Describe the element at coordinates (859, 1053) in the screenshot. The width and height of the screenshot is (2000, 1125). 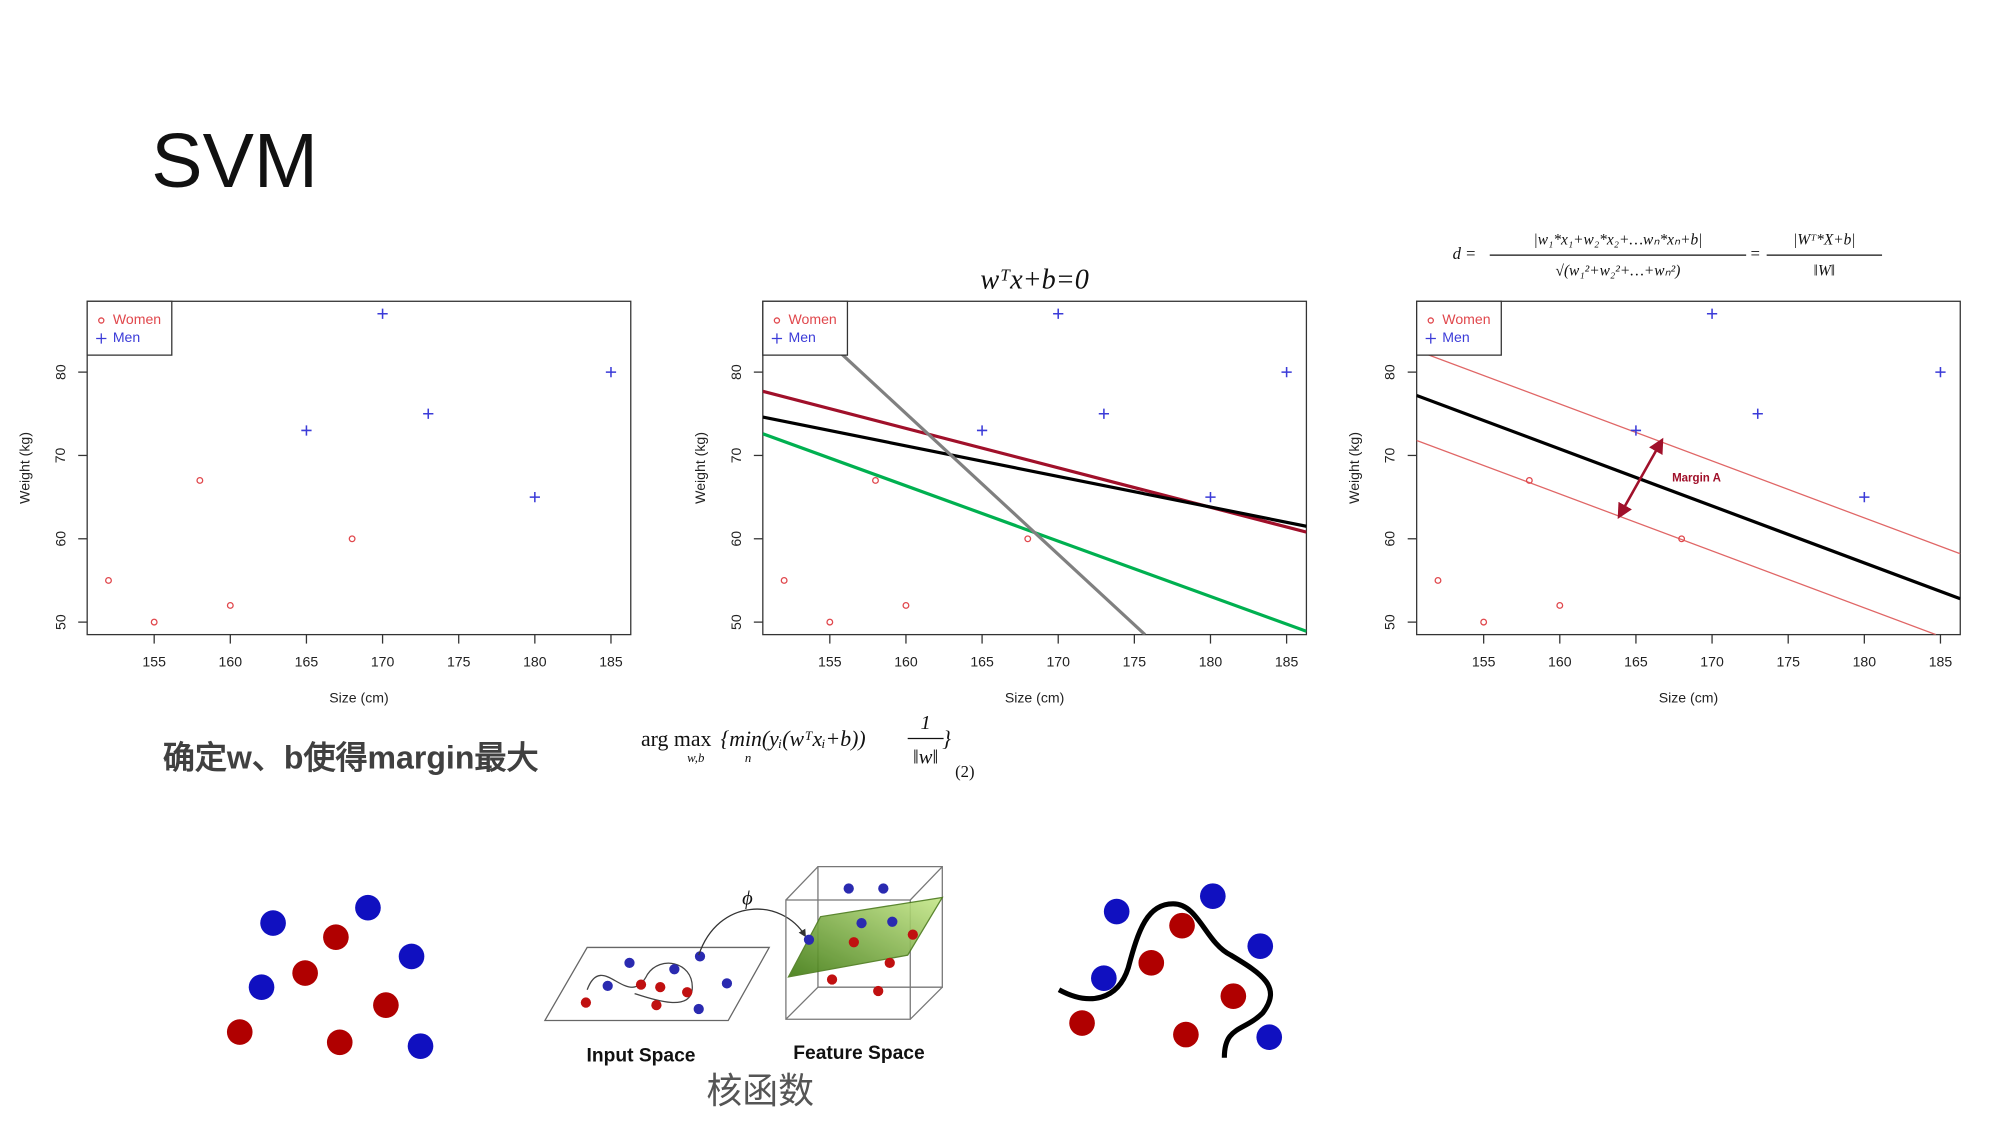
I see `feature-label: Feature Space` at that location.